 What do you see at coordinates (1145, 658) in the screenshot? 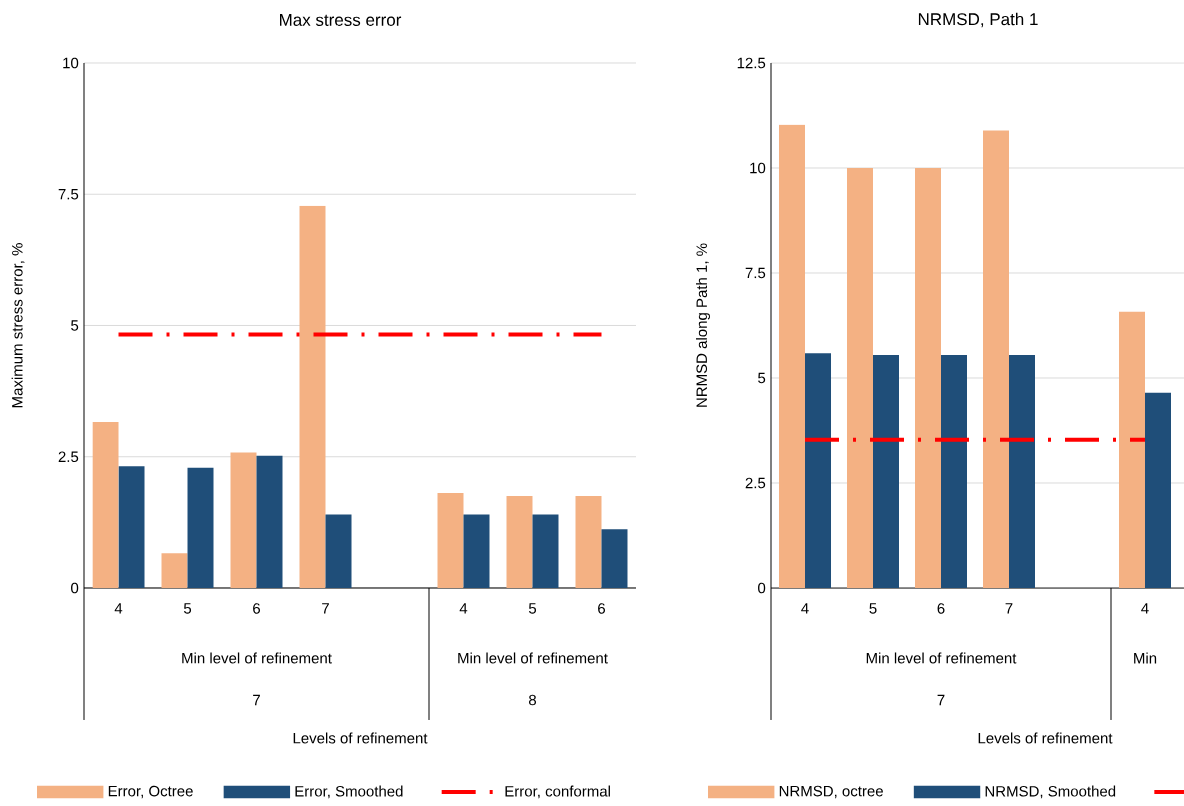
I see `text: Min` at bounding box center [1145, 658].